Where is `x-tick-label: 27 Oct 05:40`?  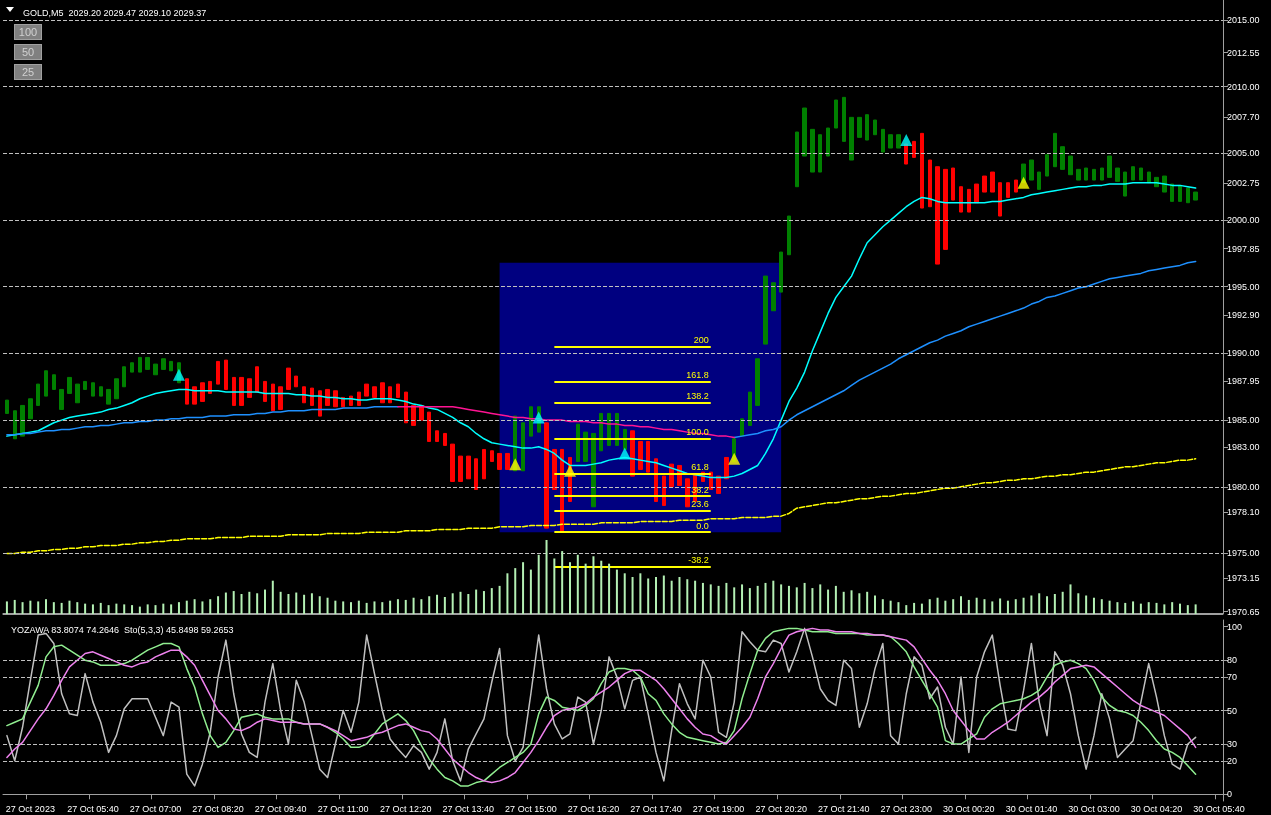
x-tick-label: 27 Oct 05:40 is located at coordinates (93, 808).